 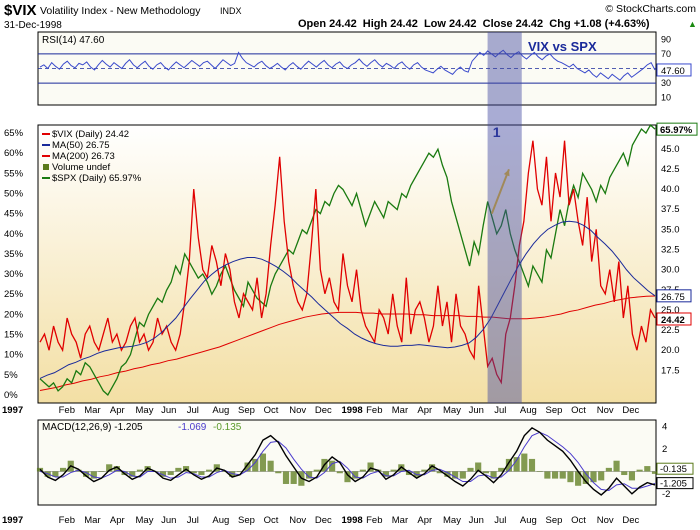 What do you see at coordinates (46, 167) in the screenshot?
I see `legend-swatch-volume` at bounding box center [46, 167].